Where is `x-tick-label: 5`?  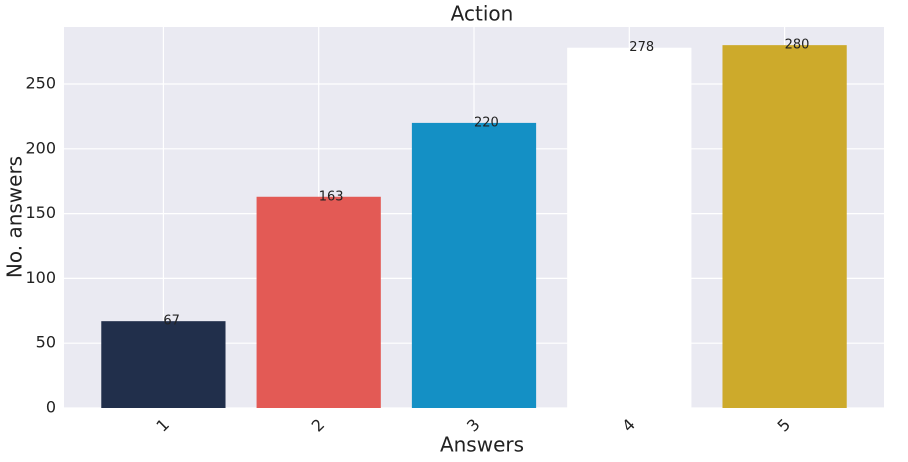 x-tick-label: 5 is located at coordinates (784, 425).